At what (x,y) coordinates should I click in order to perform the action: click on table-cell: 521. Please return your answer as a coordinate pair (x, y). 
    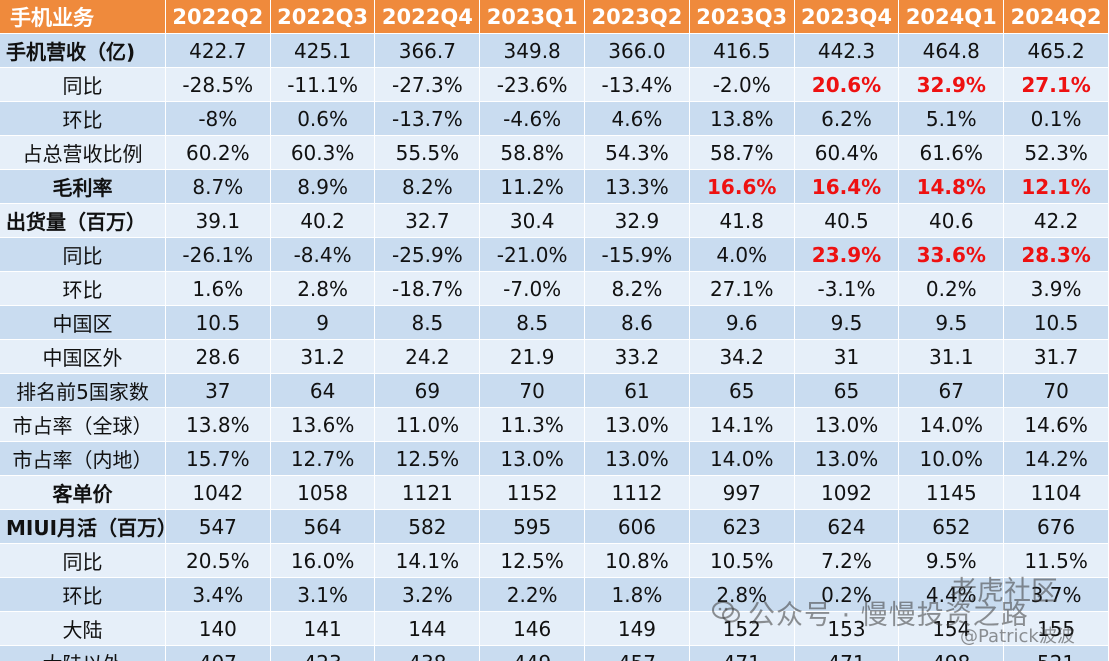
    Looking at the image, I should click on (1056, 653).